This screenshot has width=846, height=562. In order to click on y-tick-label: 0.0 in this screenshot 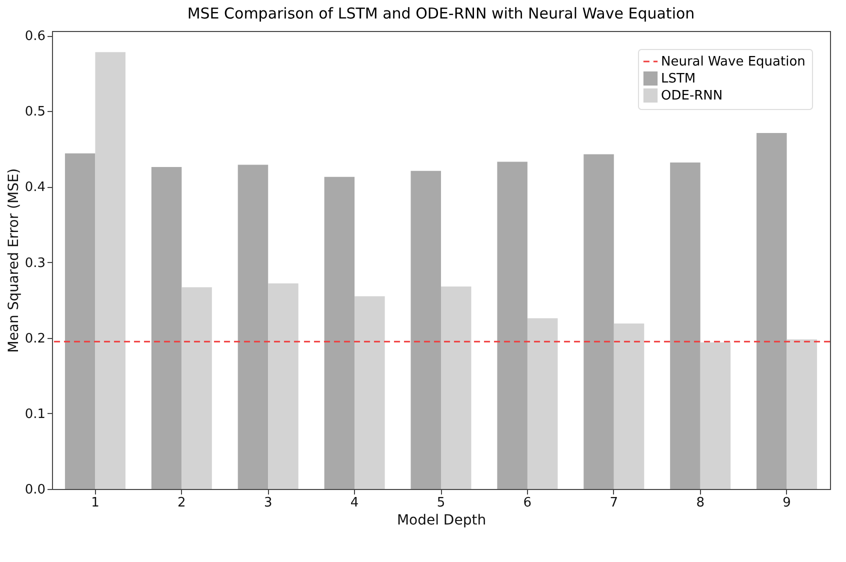, I will do `click(35, 490)`.